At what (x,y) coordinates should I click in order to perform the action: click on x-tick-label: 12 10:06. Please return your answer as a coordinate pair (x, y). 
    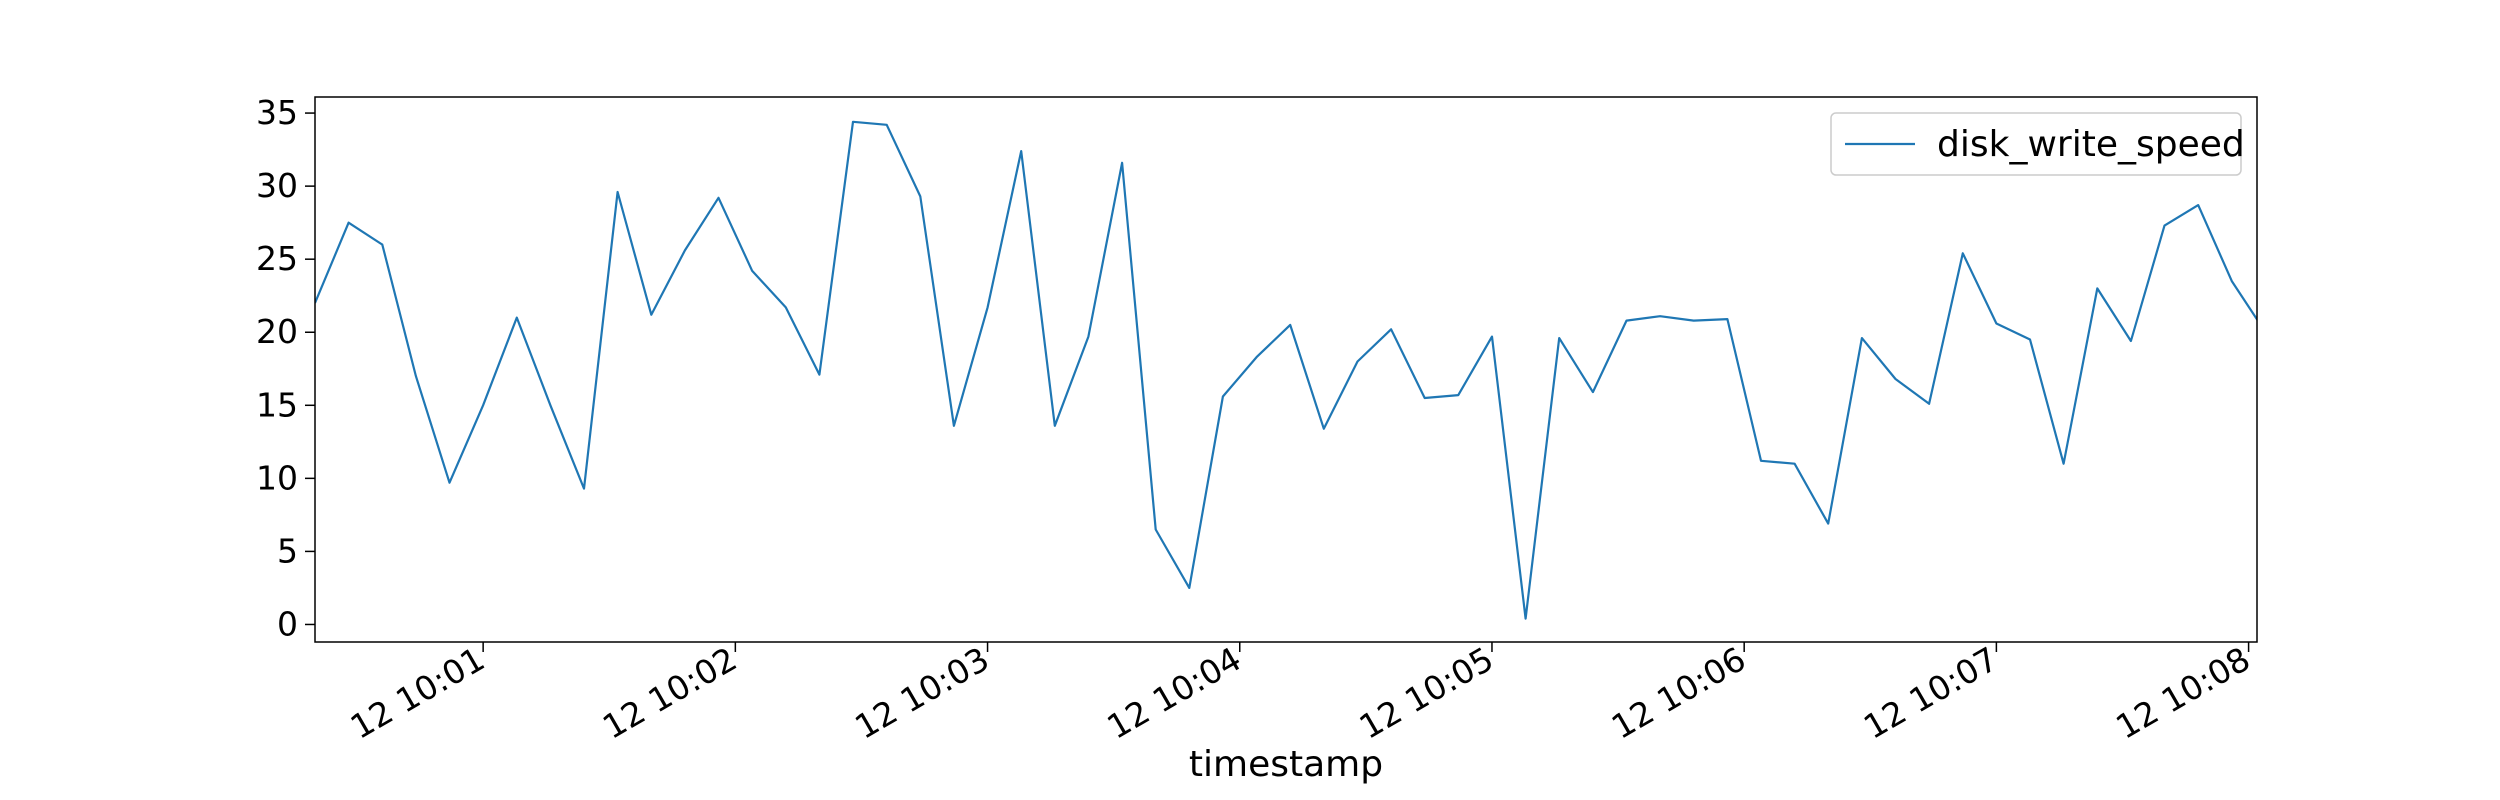
    Looking at the image, I should click on (1678, 693).